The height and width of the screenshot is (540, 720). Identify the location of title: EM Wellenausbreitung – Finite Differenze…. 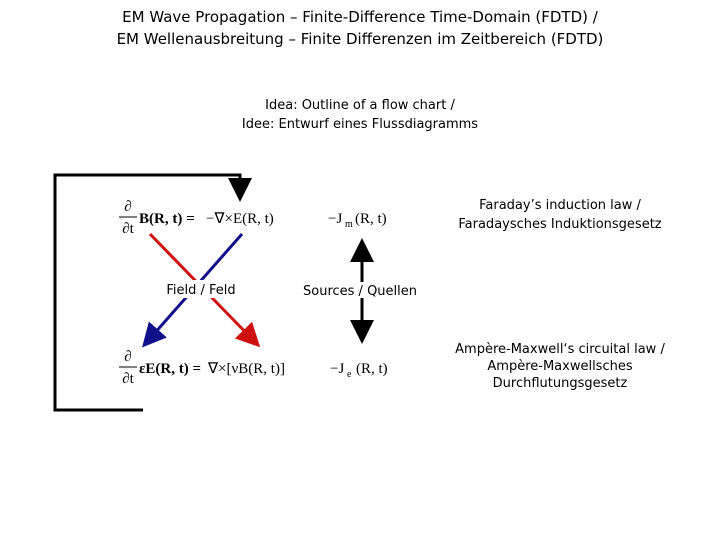
(360, 39).